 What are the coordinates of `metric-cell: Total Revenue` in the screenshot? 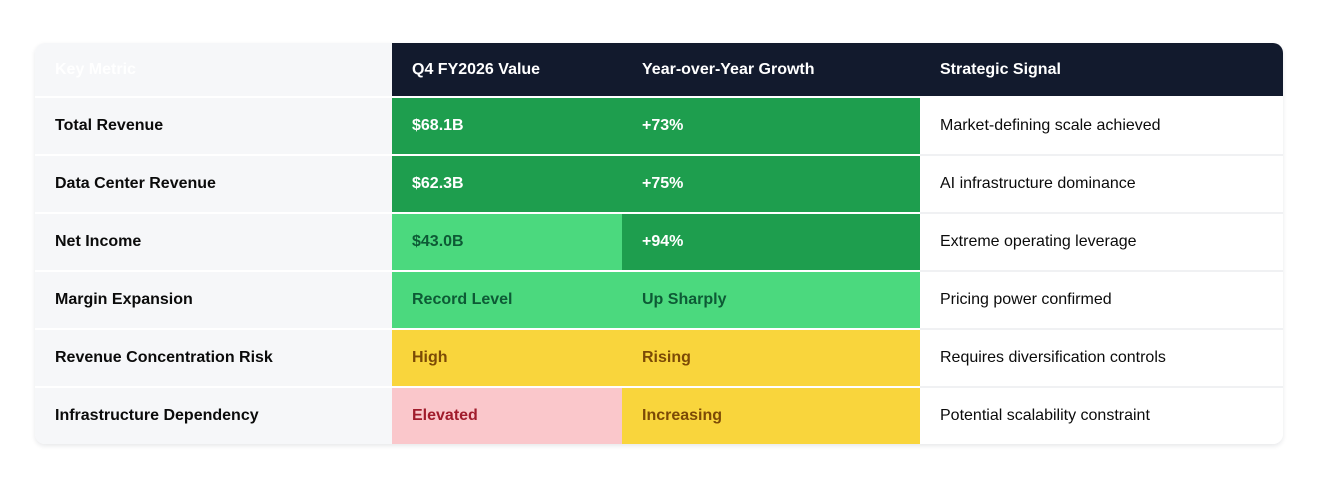 It's located at (213, 127).